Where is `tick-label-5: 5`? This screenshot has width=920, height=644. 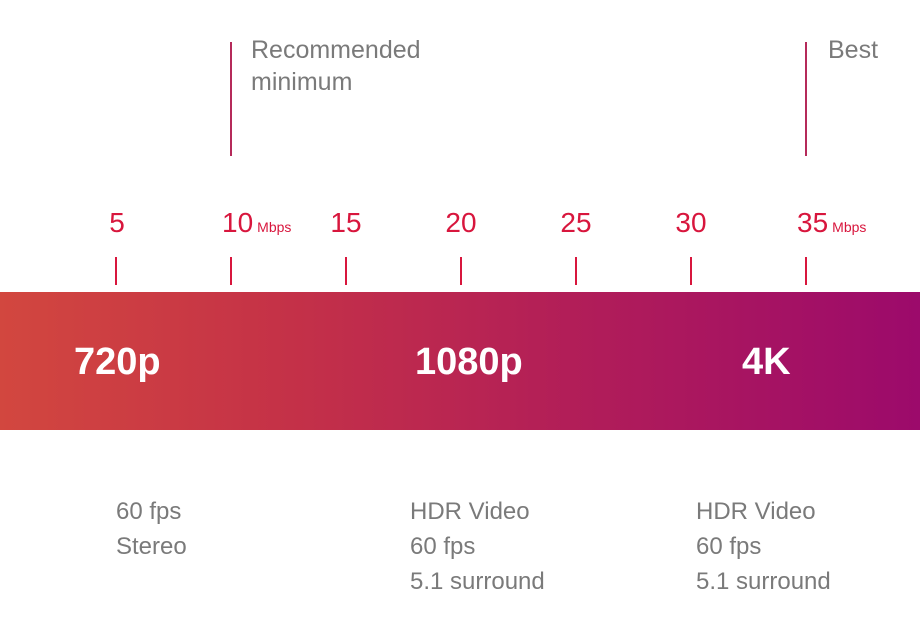 tick-label-5: 5 is located at coordinates (117, 223).